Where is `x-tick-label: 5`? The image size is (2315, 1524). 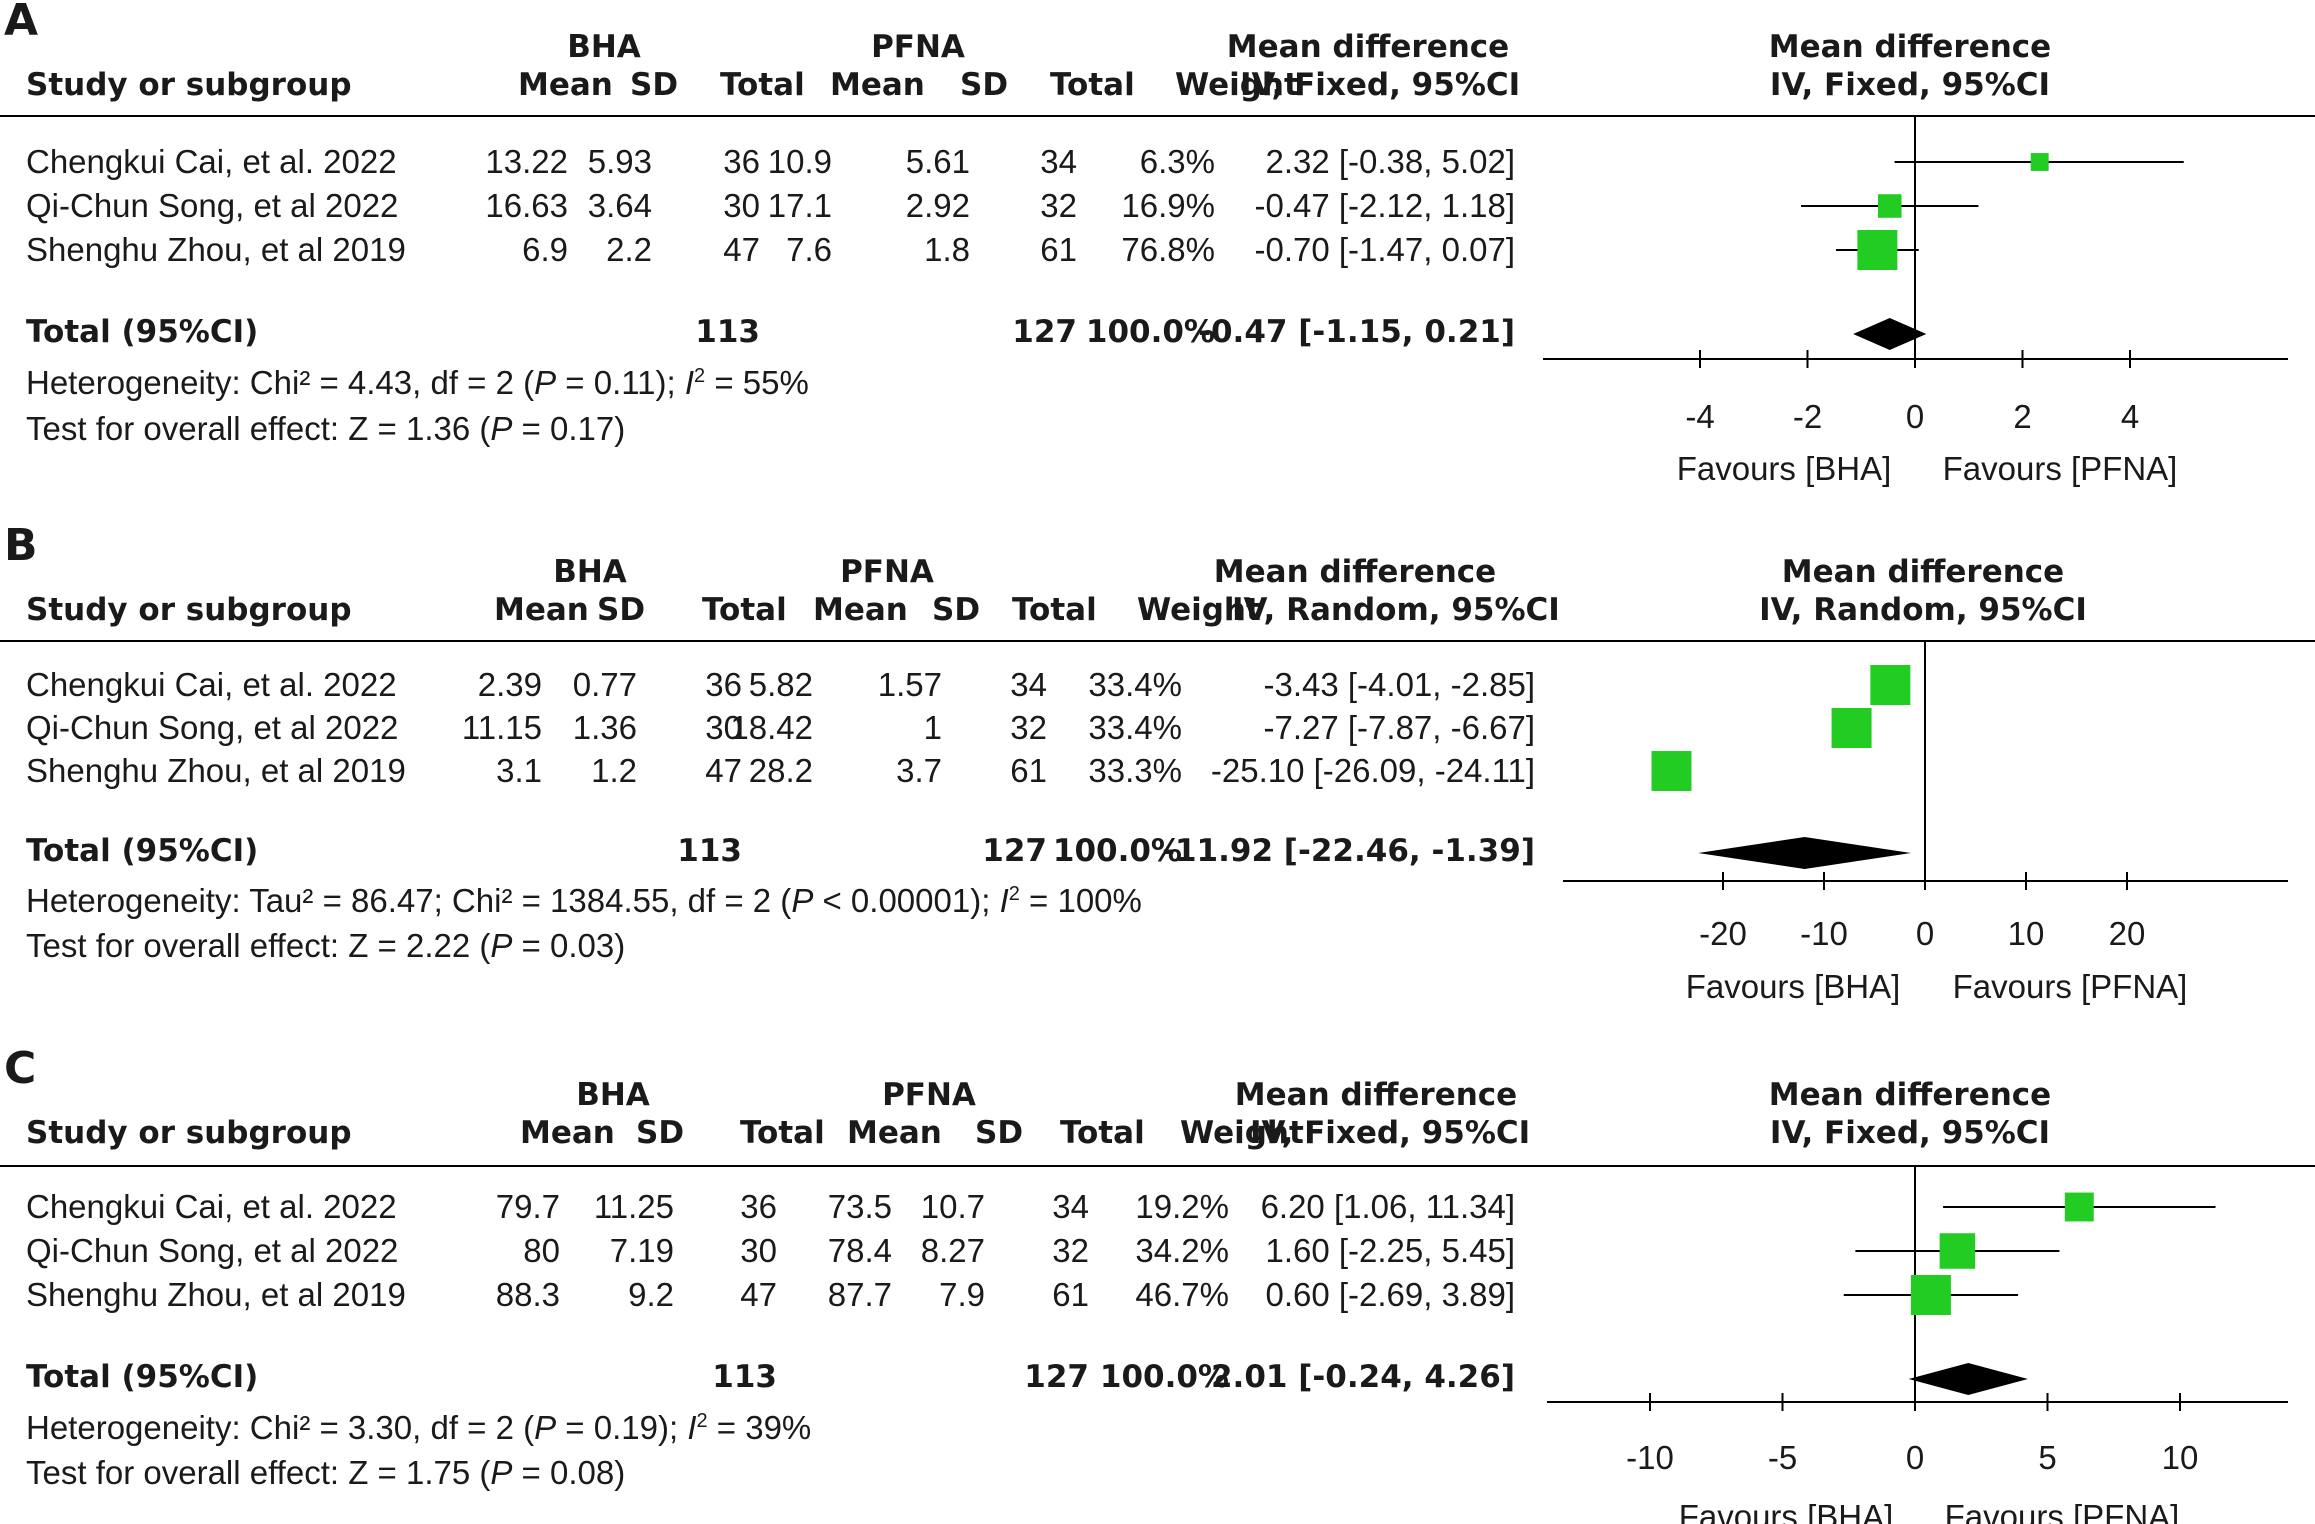
x-tick-label: 5 is located at coordinates (2047, 1457).